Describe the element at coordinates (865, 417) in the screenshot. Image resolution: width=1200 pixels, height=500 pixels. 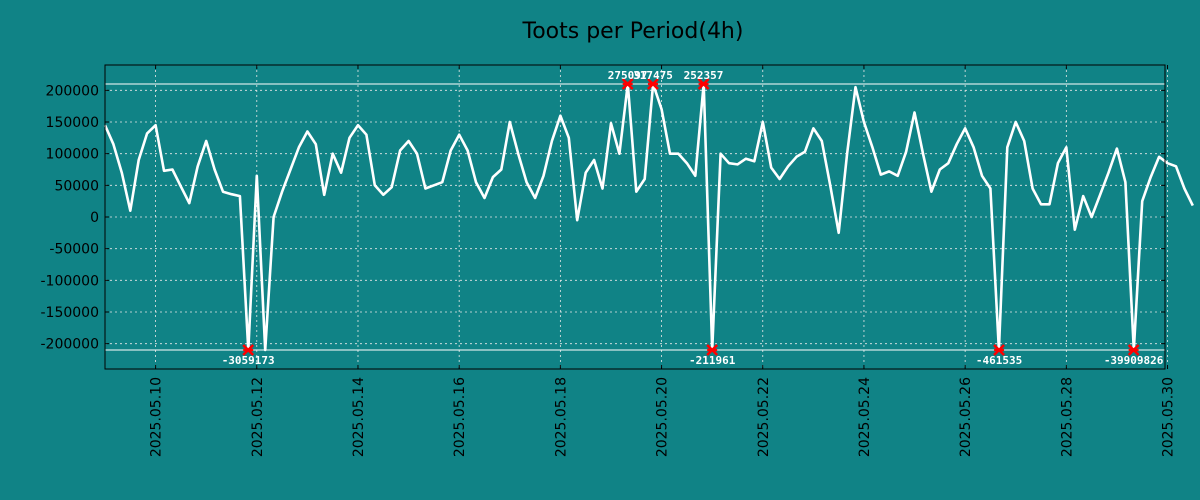
I see `x-tick-label: 2025.05.24` at that location.